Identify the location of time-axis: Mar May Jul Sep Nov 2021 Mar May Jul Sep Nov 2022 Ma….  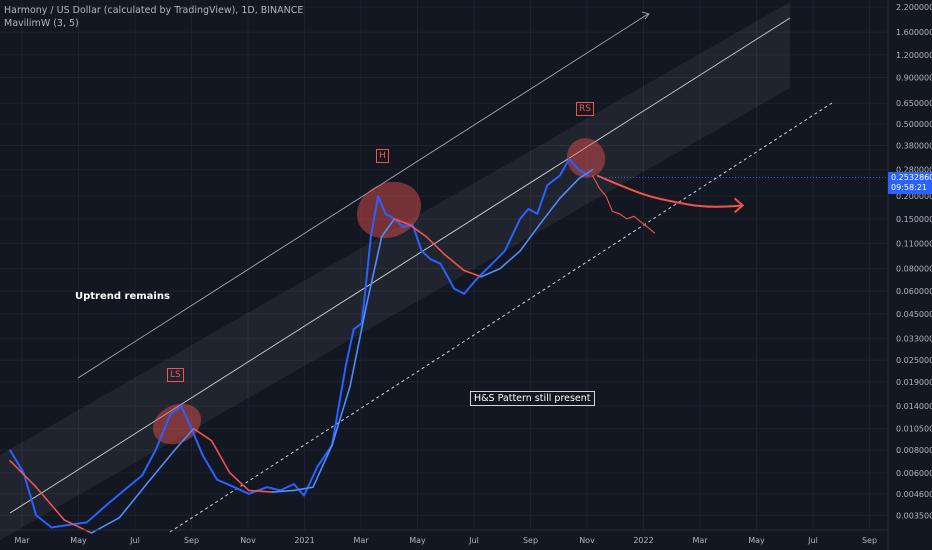
(444, 537).